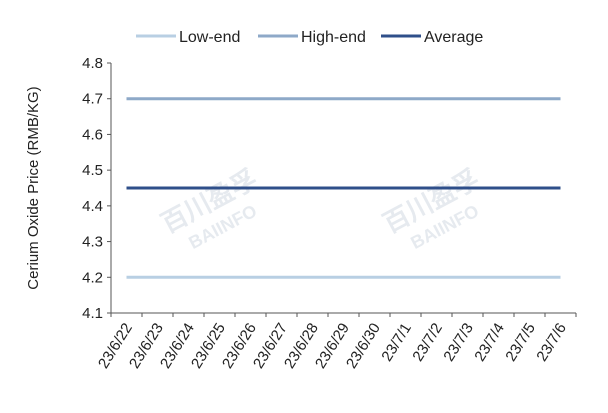 The width and height of the screenshot is (608, 413). Describe the element at coordinates (458, 342) in the screenshot. I see `x-tick-label: 23/7/3` at that location.